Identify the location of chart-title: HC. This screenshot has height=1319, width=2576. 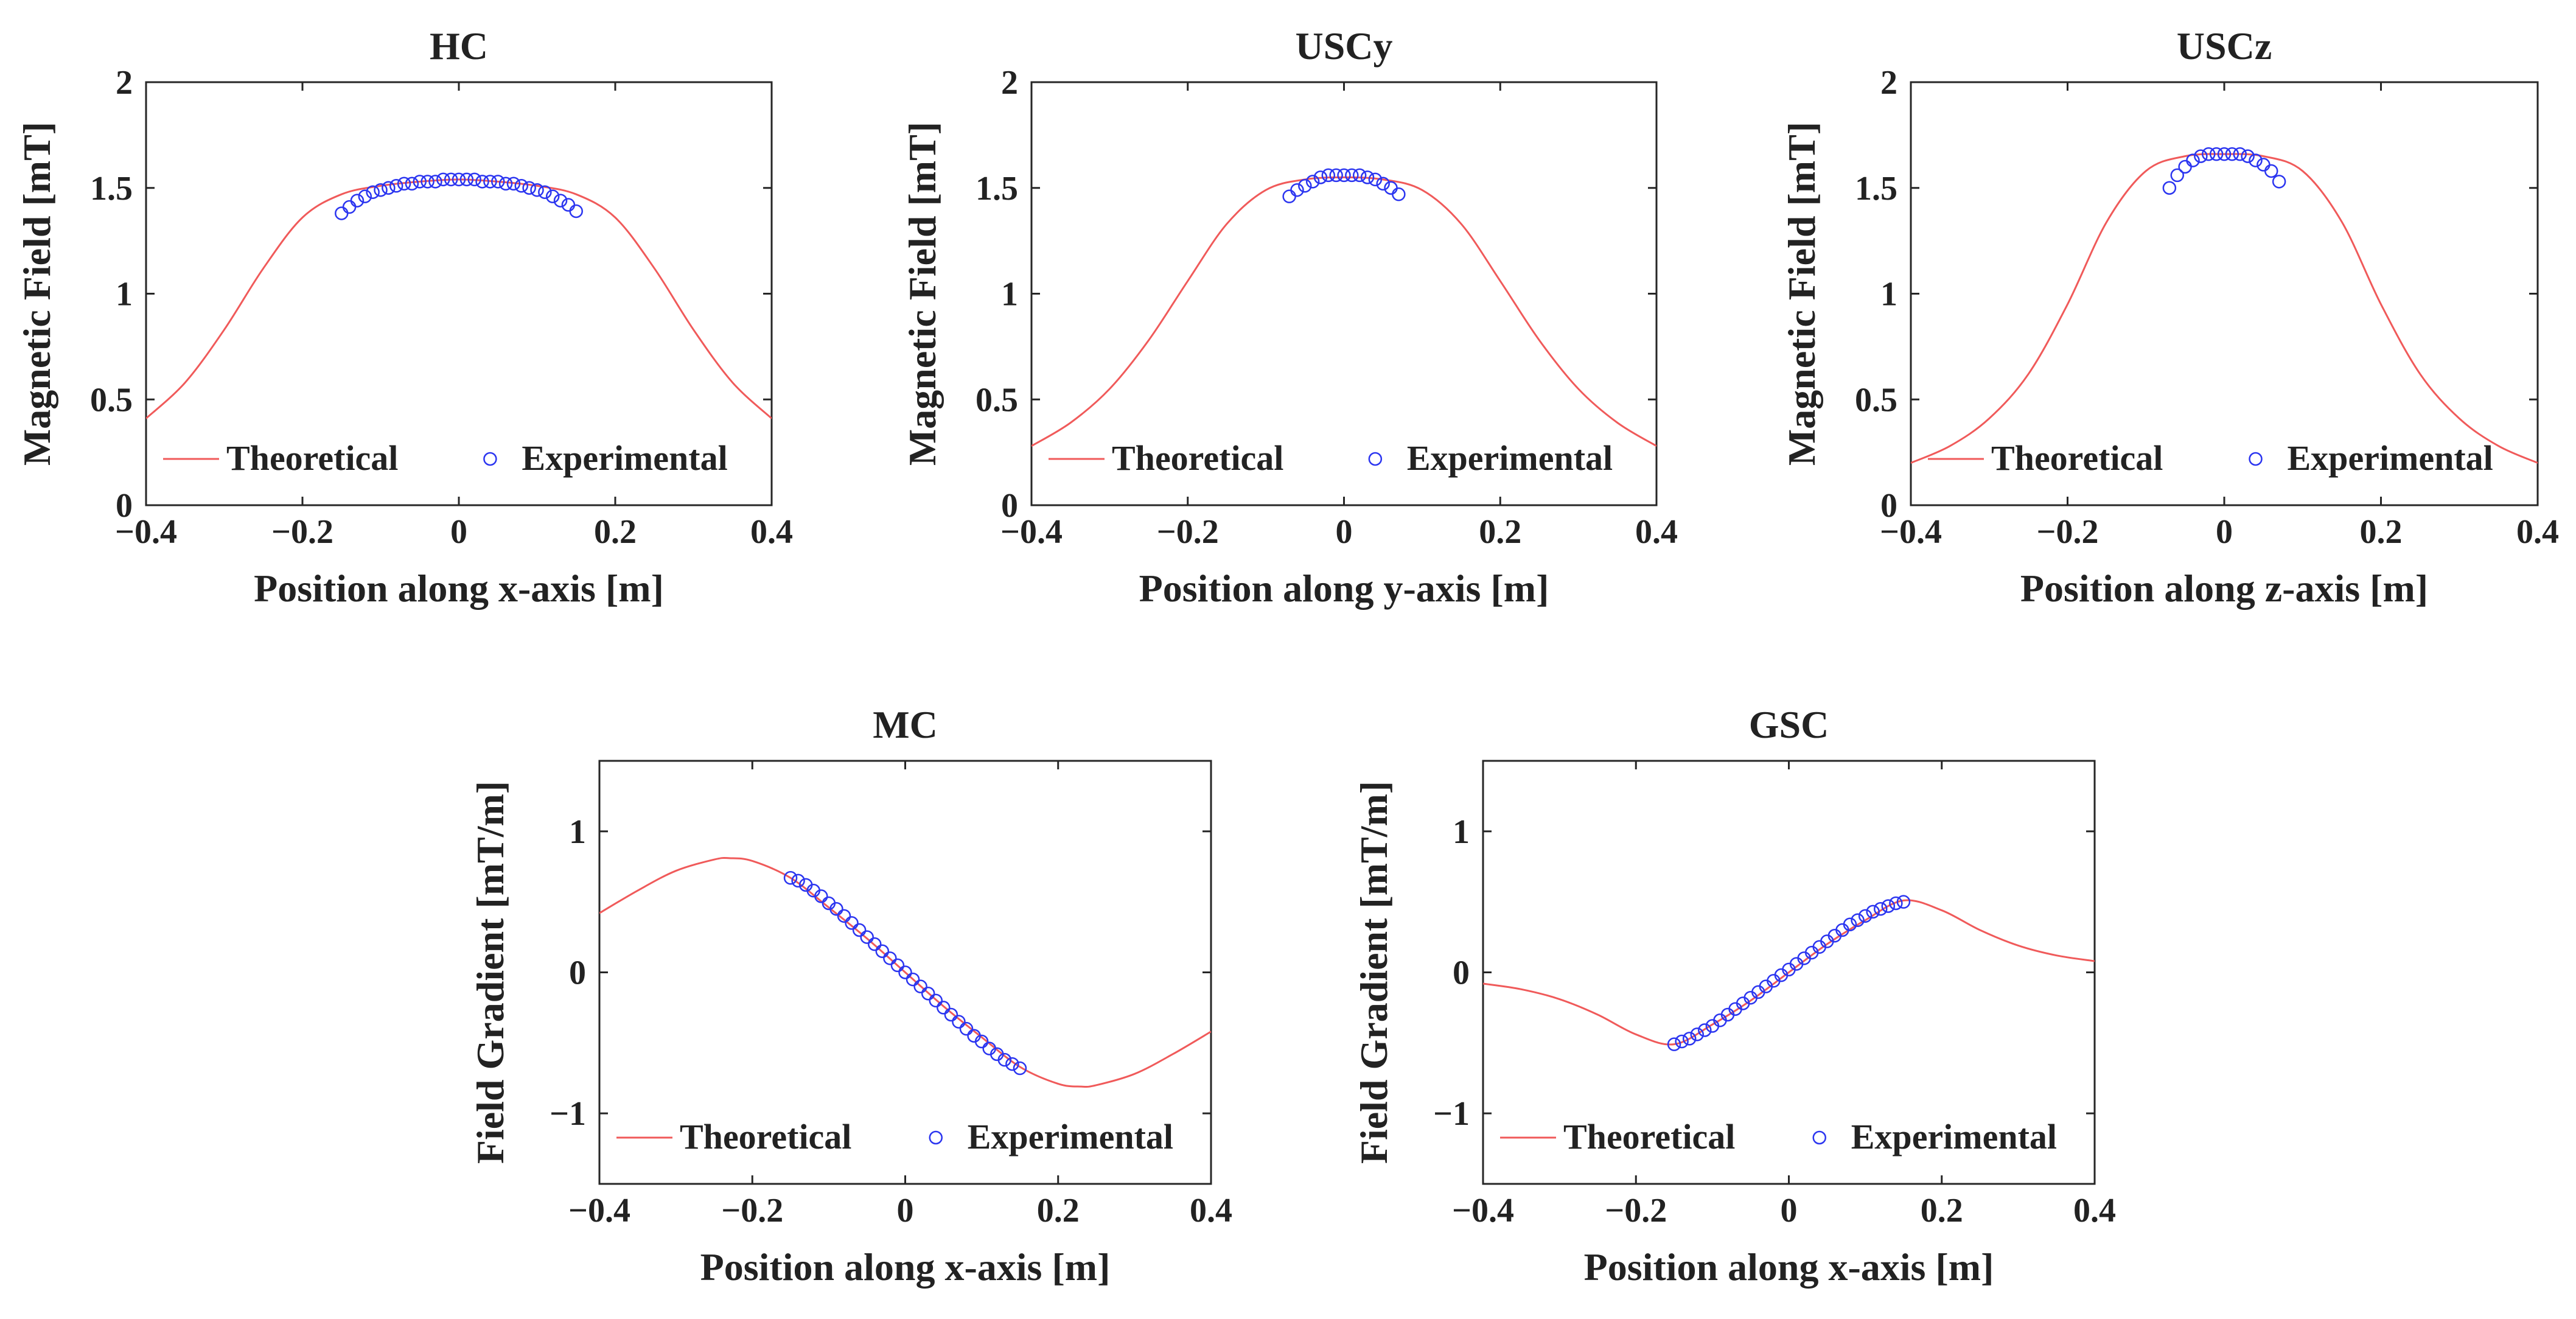
(459, 46).